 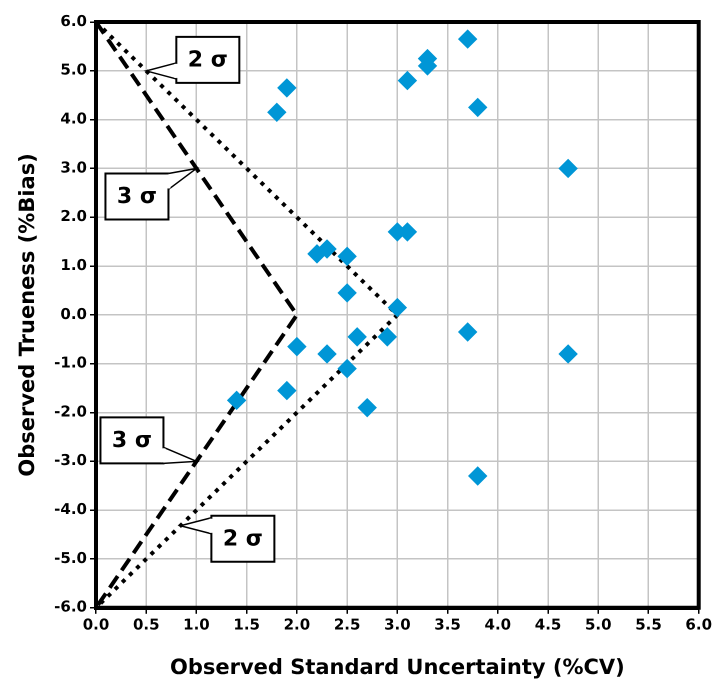 I want to click on y-tick-label: 3.0, so click(x=73, y=167).